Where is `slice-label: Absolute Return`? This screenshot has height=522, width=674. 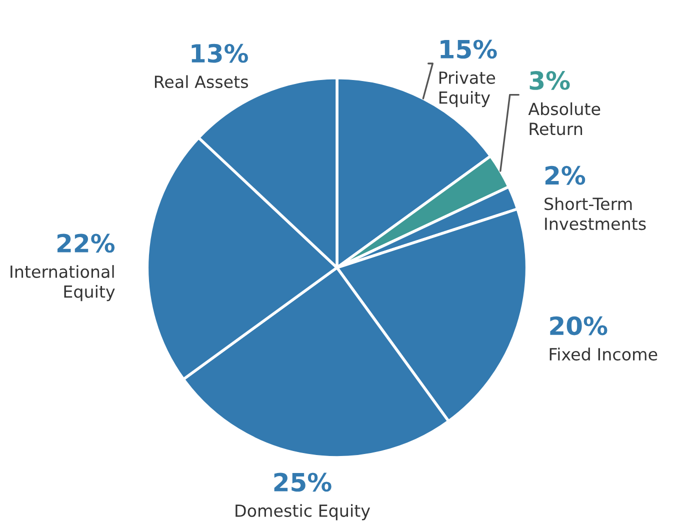 slice-label: Absolute Return is located at coordinates (564, 119).